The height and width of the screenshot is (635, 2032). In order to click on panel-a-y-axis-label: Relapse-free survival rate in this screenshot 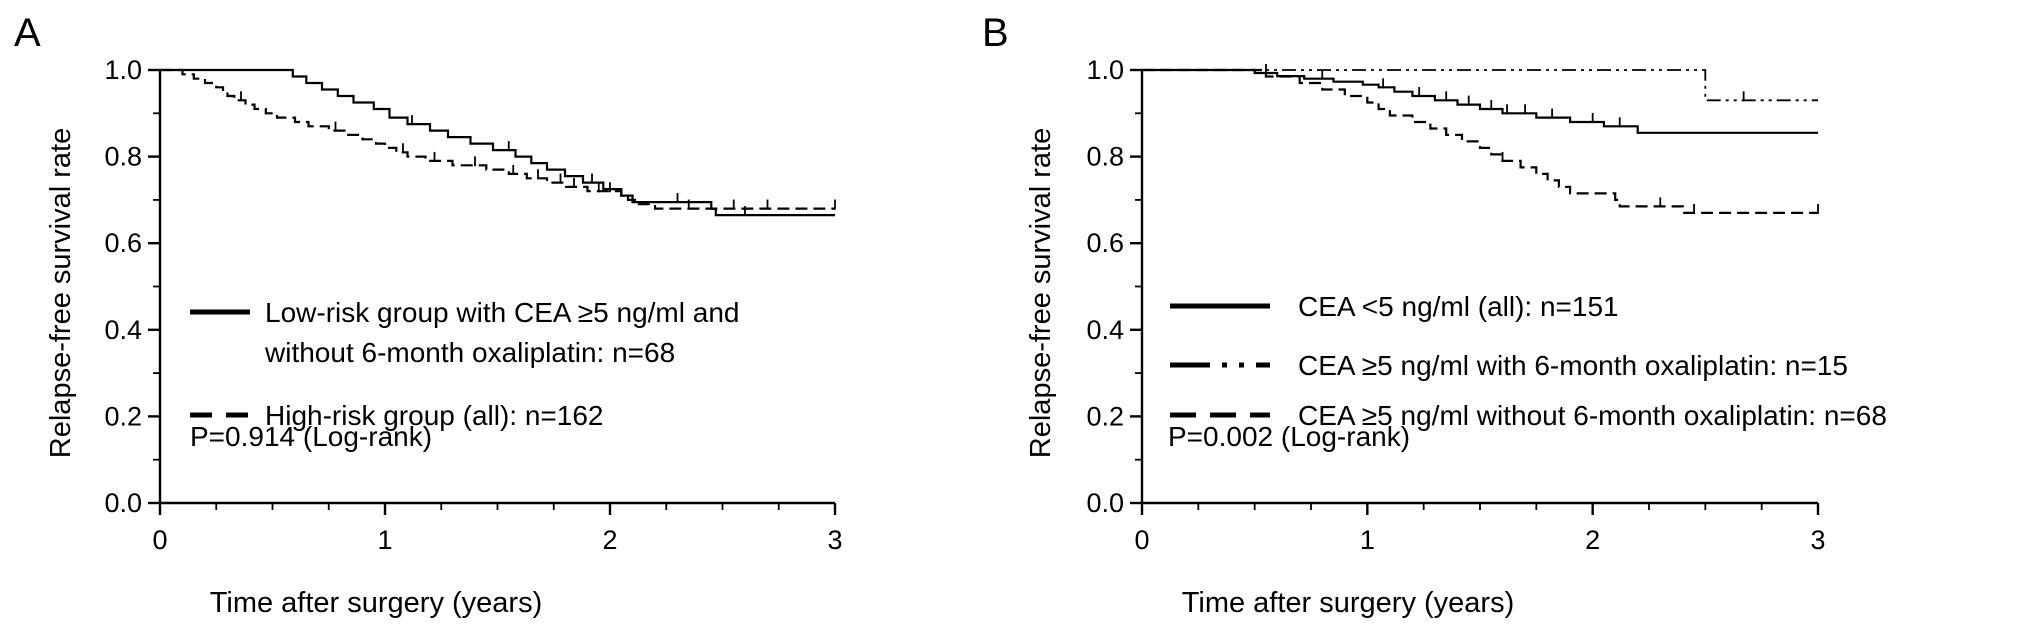, I will do `click(61, 293)`.